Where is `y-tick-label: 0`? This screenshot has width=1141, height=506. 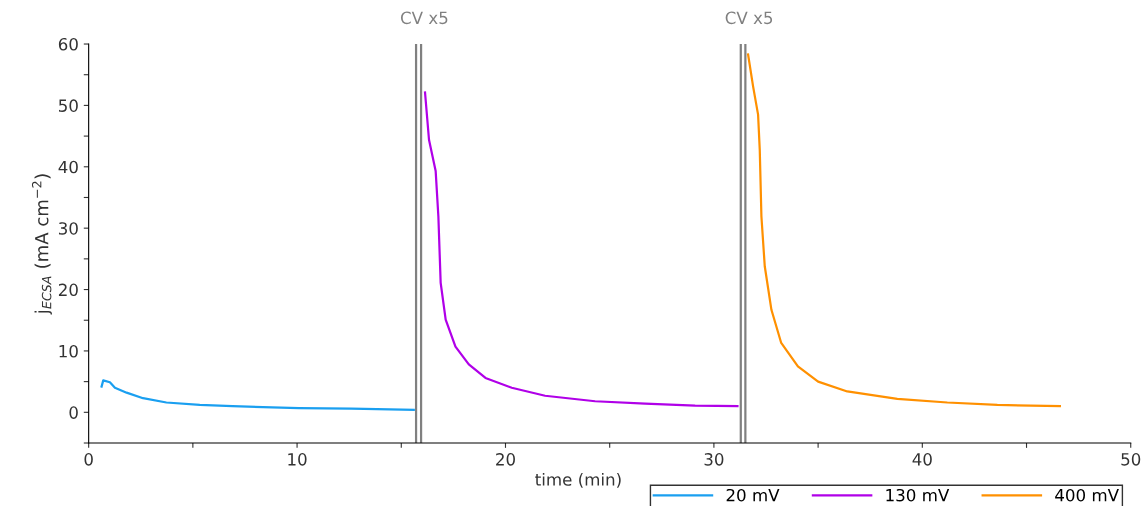
y-tick-label: 0 is located at coordinates (73, 412).